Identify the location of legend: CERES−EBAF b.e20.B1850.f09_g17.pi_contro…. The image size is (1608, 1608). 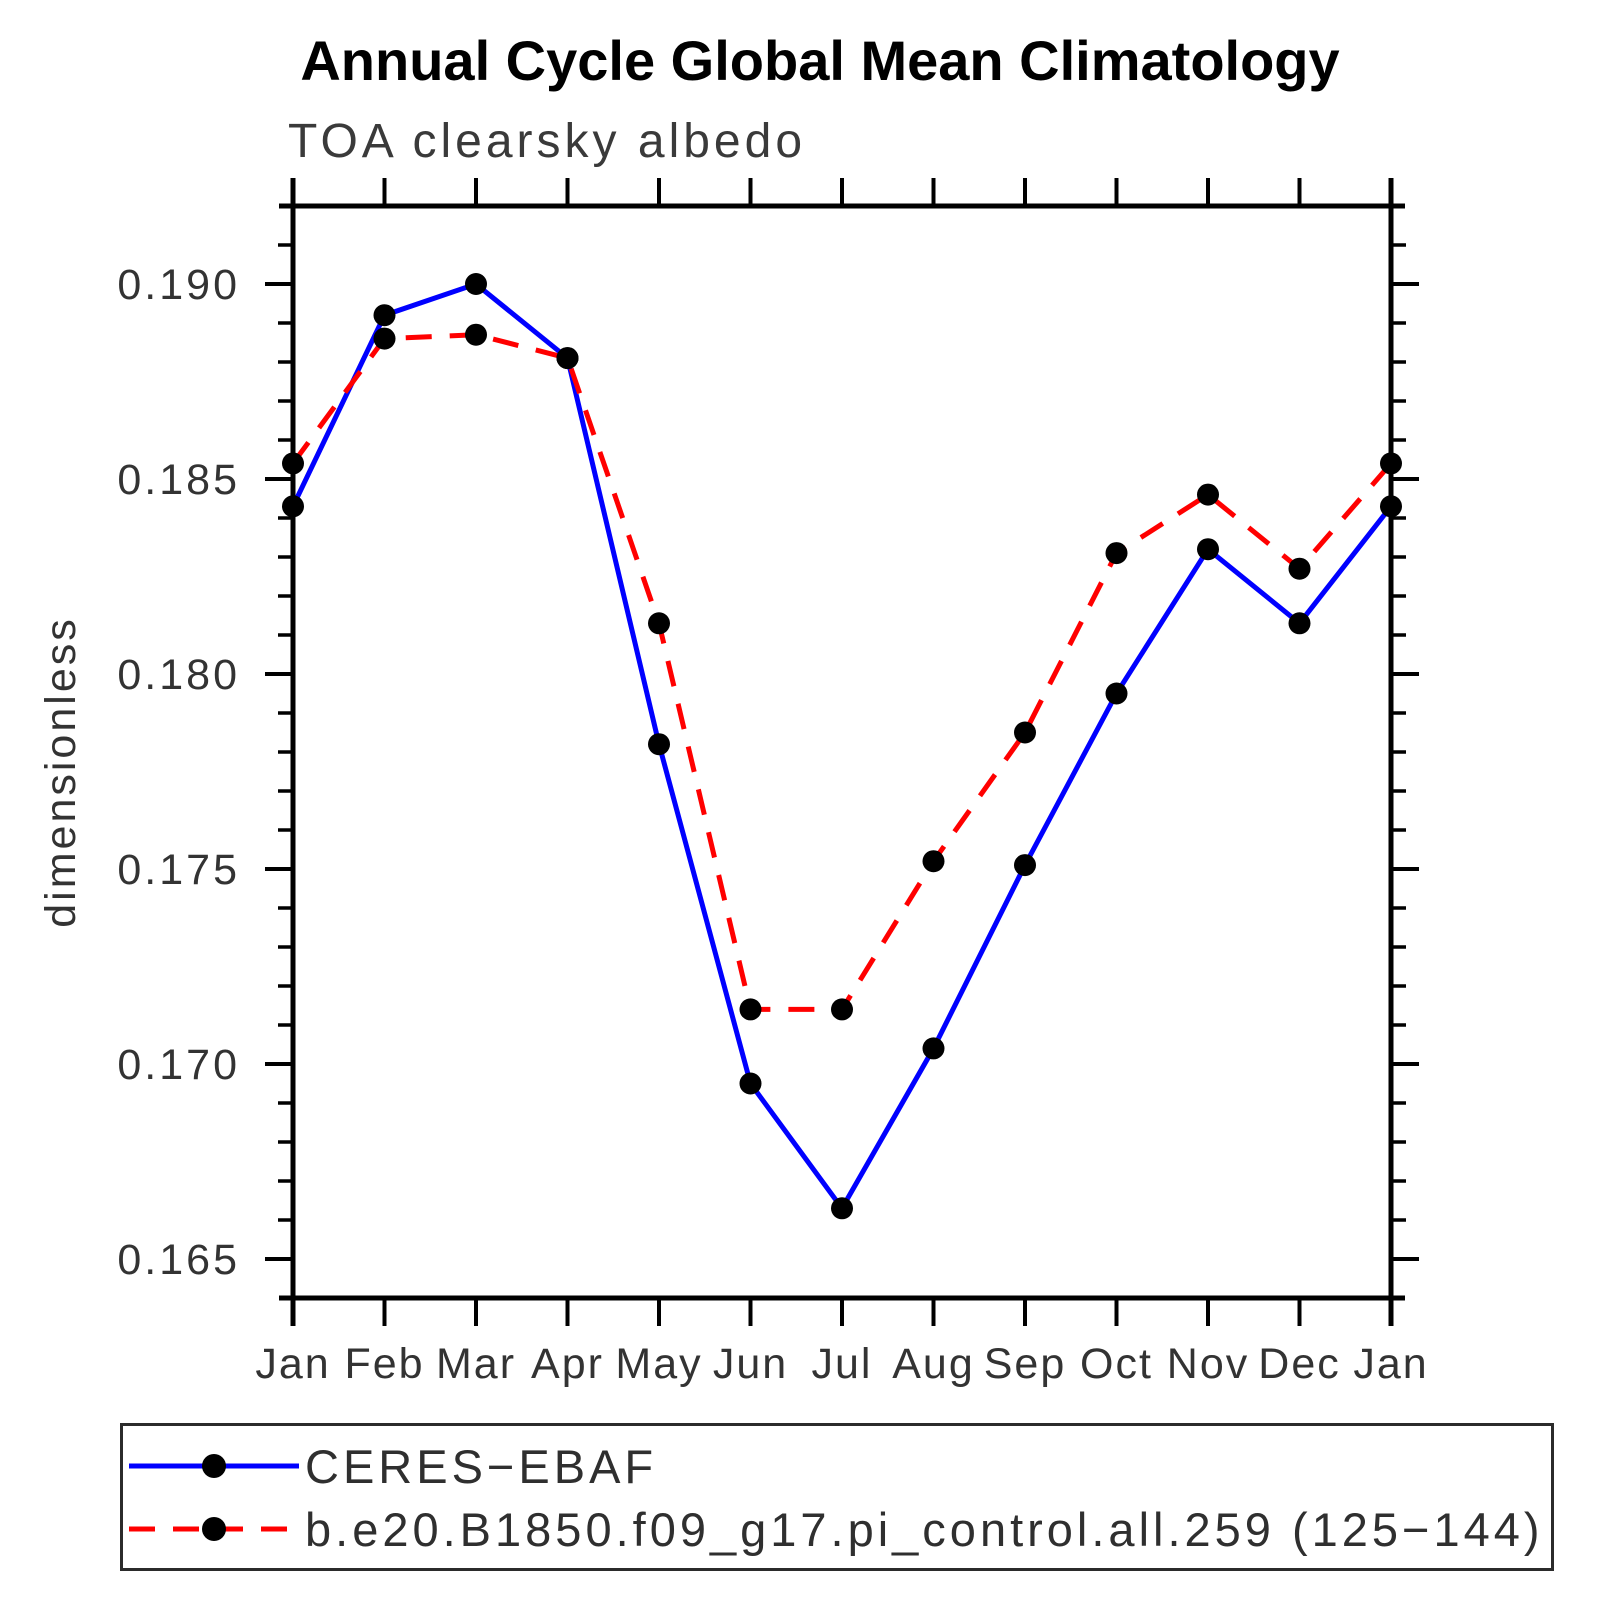
(837, 1497).